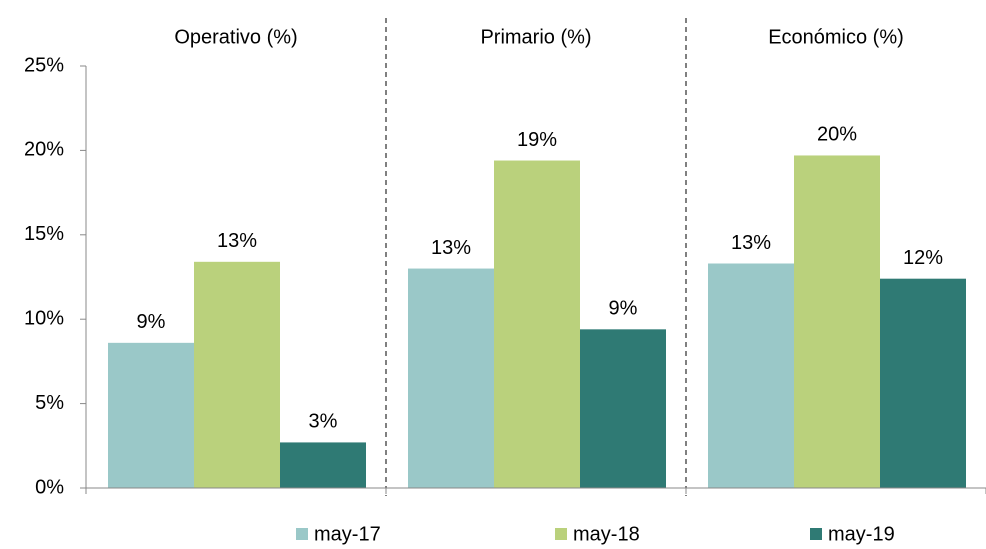  I want to click on category-label: Operativo (%), so click(235, 37).